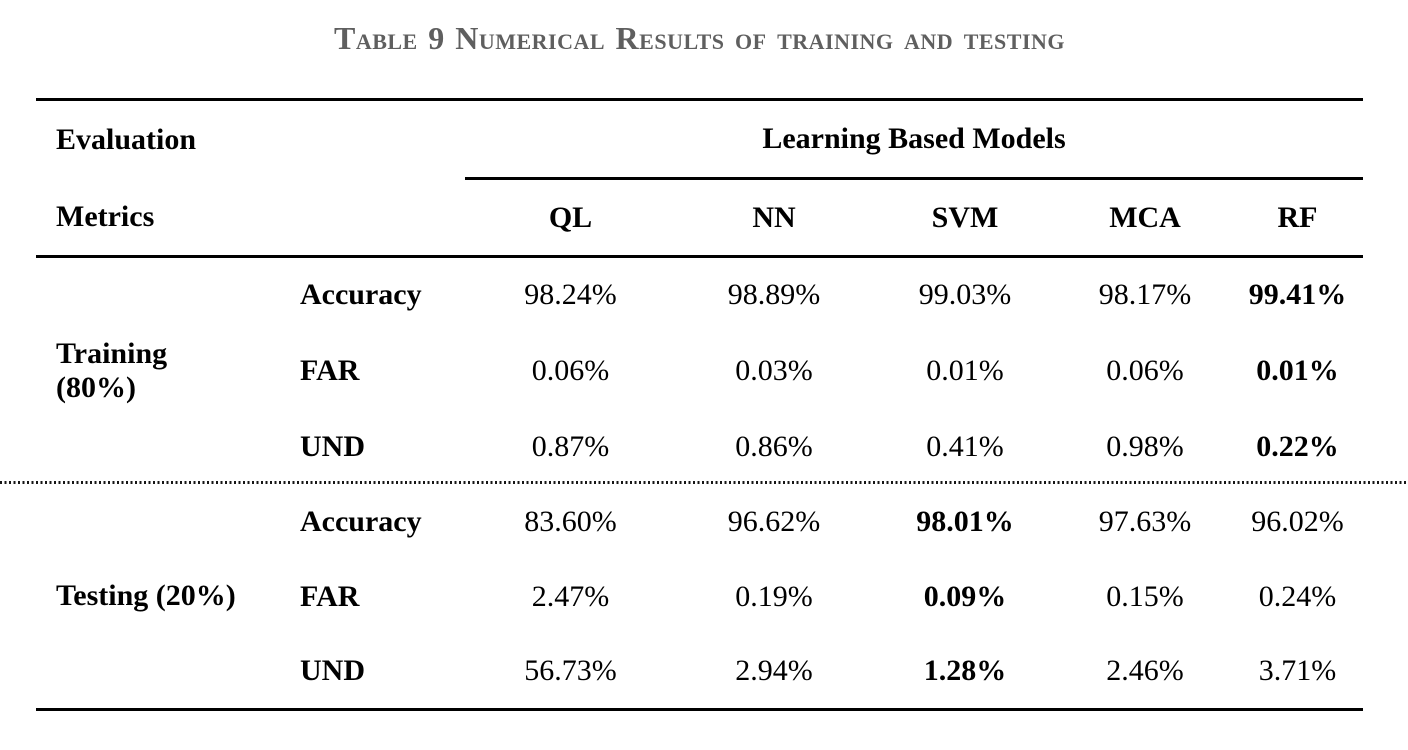  What do you see at coordinates (571, 218) in the screenshot?
I see `model-column-header-ql: QL` at bounding box center [571, 218].